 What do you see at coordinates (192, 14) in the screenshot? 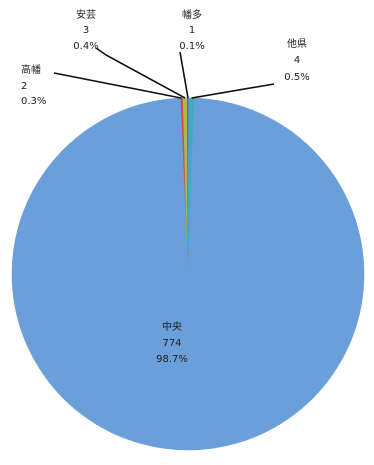
I see `slice-name-hata: 幡多` at bounding box center [192, 14].